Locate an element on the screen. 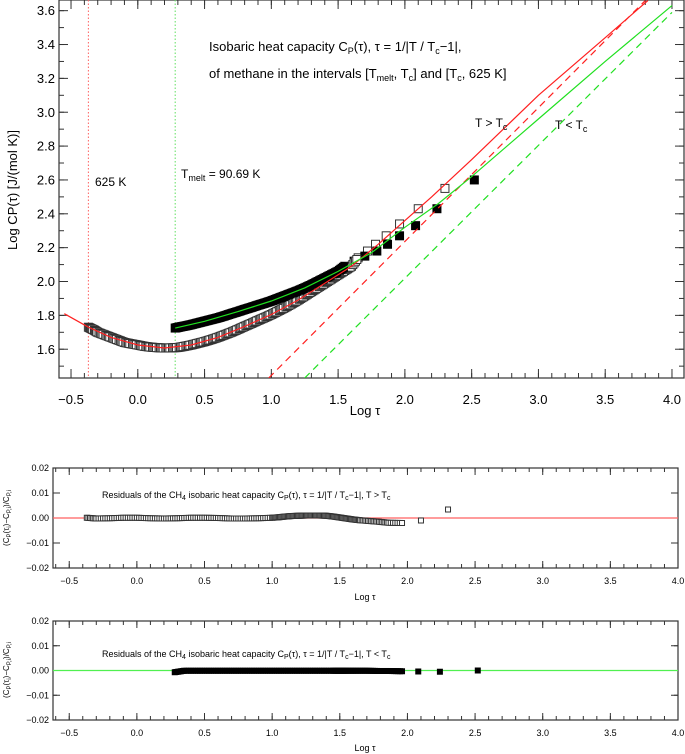  y-tick-label: 1.8 is located at coordinates (46, 315).